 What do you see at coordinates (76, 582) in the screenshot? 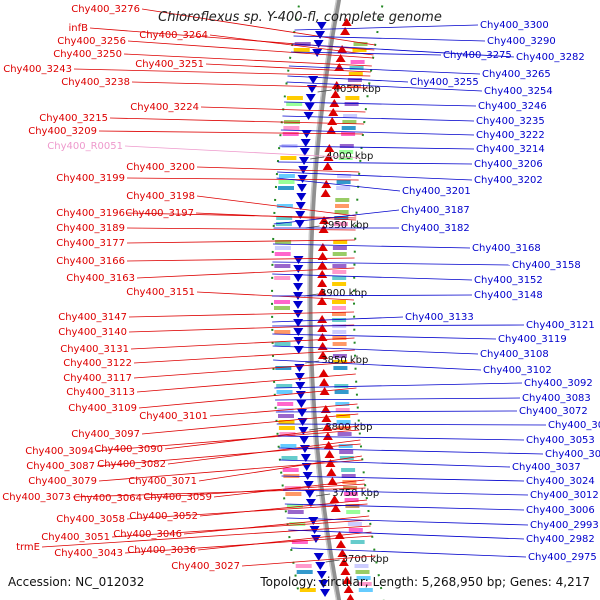
I see `accession-text: Accession: NC_012032` at bounding box center [76, 582].